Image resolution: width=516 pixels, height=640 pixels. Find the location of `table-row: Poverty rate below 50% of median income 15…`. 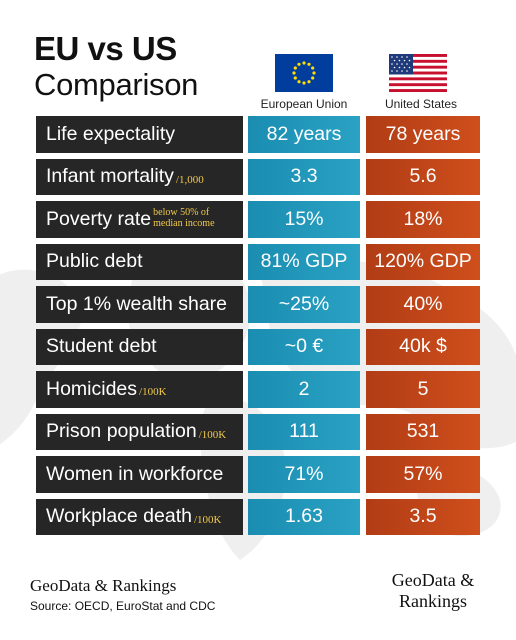

table-row: Poverty rate below 50% of median income 15… is located at coordinates (258, 219).